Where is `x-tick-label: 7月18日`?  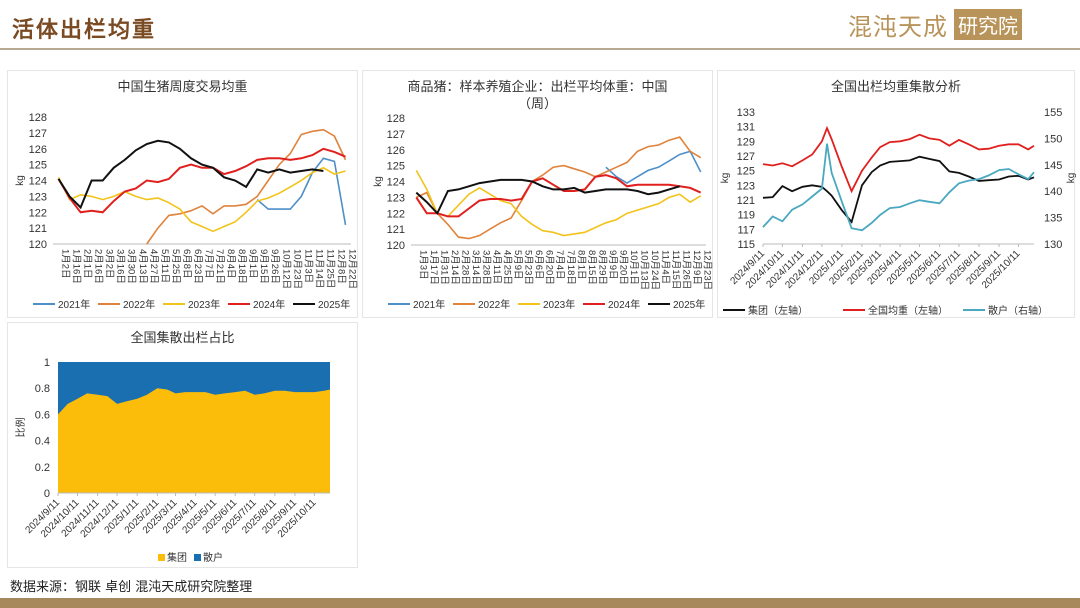 x-tick-label: 7月18日 is located at coordinates (570, 267).